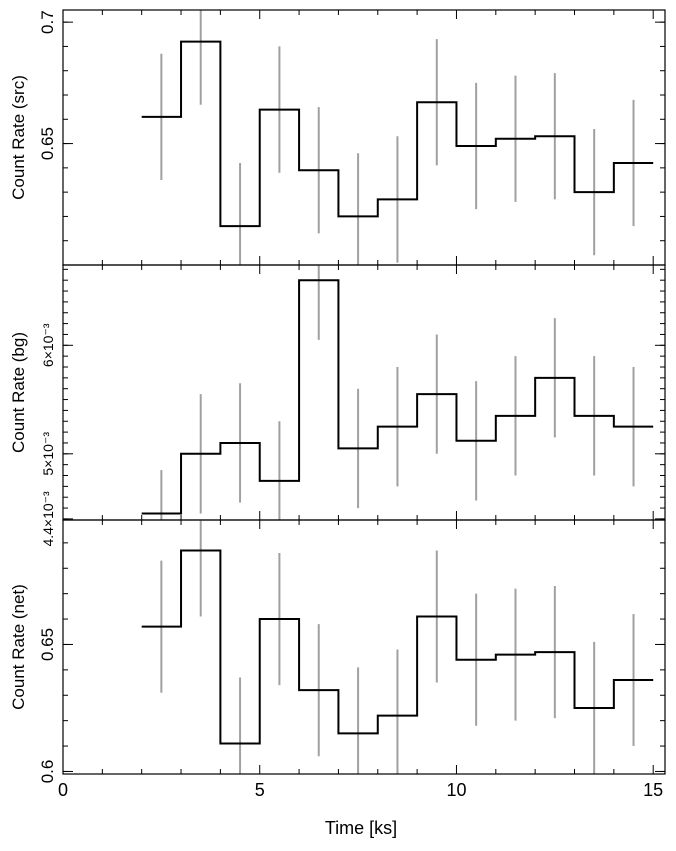 The width and height of the screenshot is (676, 851). What do you see at coordinates (48, 345) in the screenshot?
I see `y-tick-label-bg-2: 6×10⁻³` at bounding box center [48, 345].